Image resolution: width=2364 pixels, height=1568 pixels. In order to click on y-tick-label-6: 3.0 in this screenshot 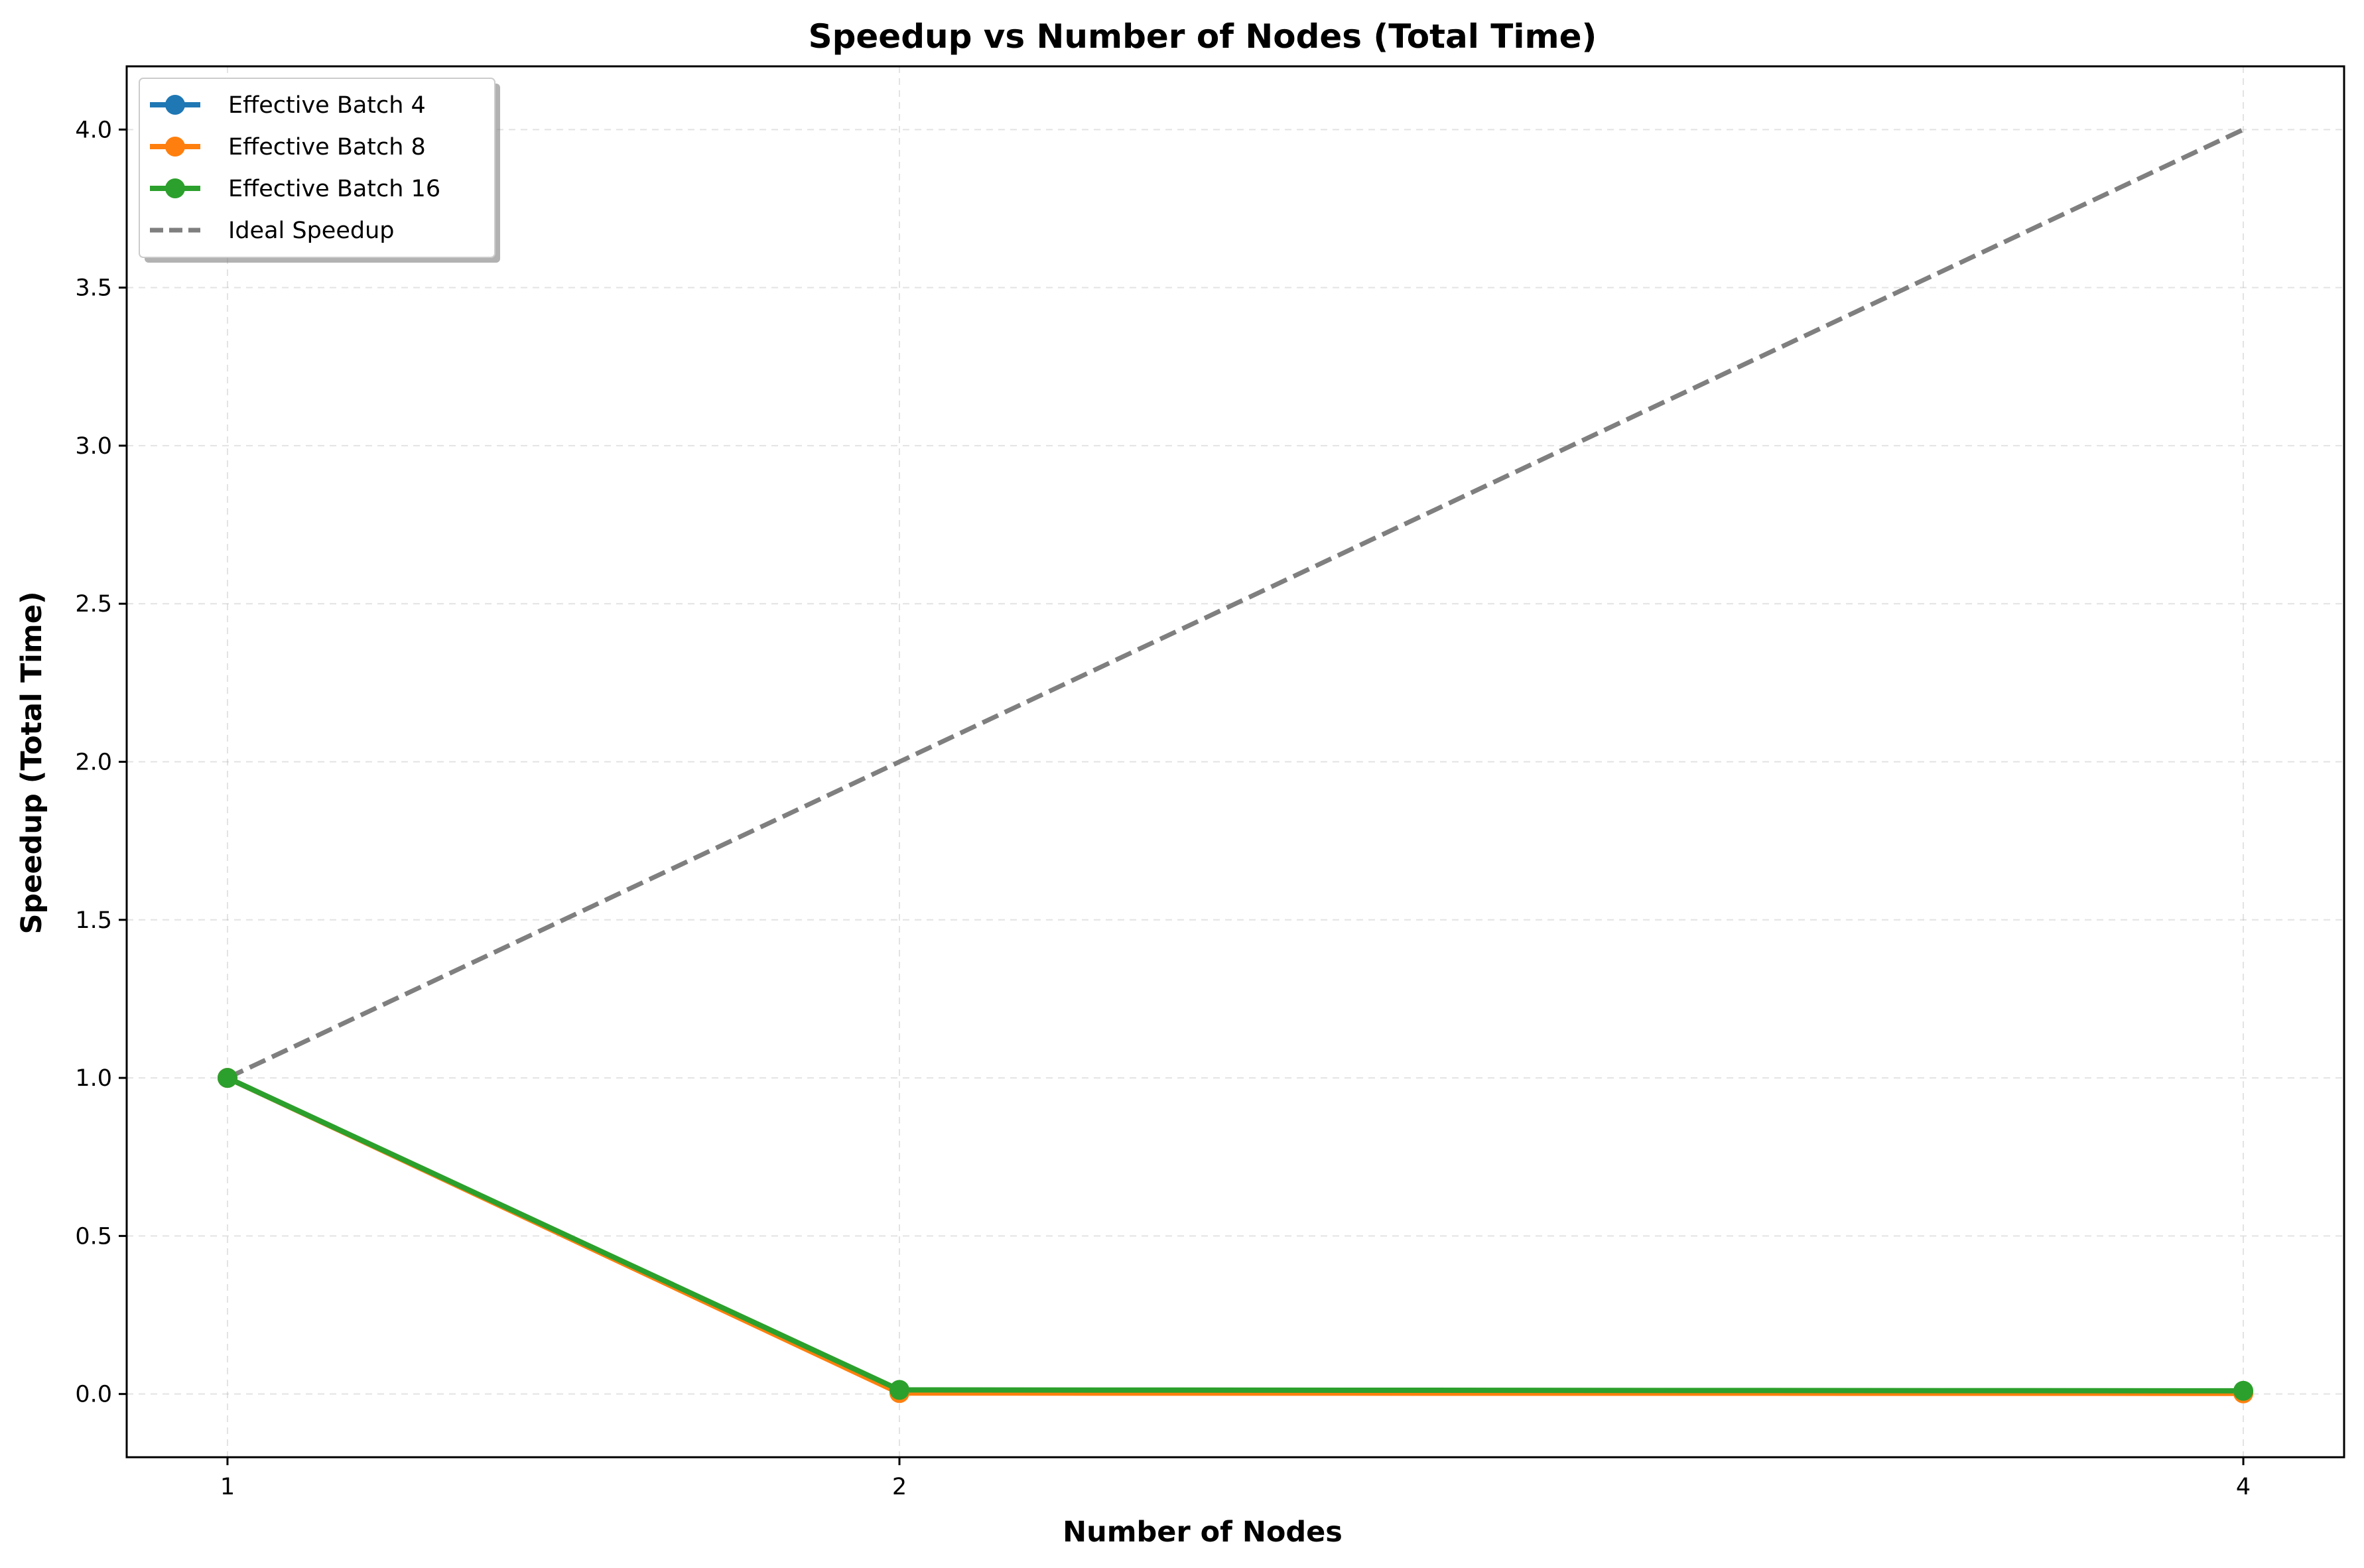, I will do `click(93, 446)`.